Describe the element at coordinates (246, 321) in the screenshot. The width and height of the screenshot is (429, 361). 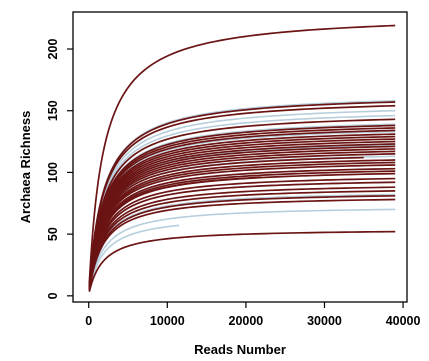
I see `x-tick-label: 20000` at that location.